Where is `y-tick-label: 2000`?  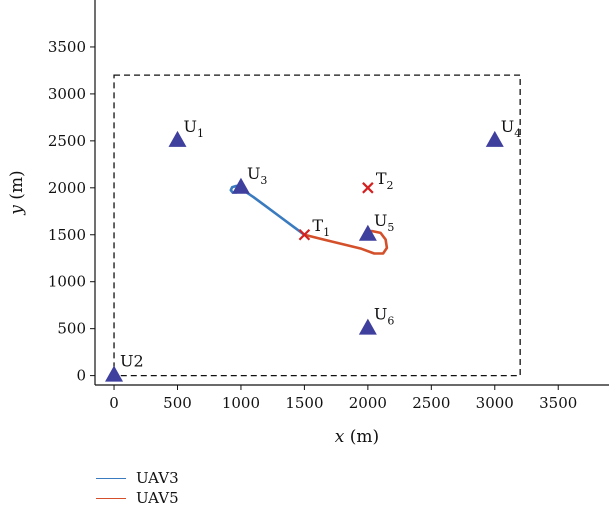 y-tick-label: 2000 is located at coordinates (67, 188).